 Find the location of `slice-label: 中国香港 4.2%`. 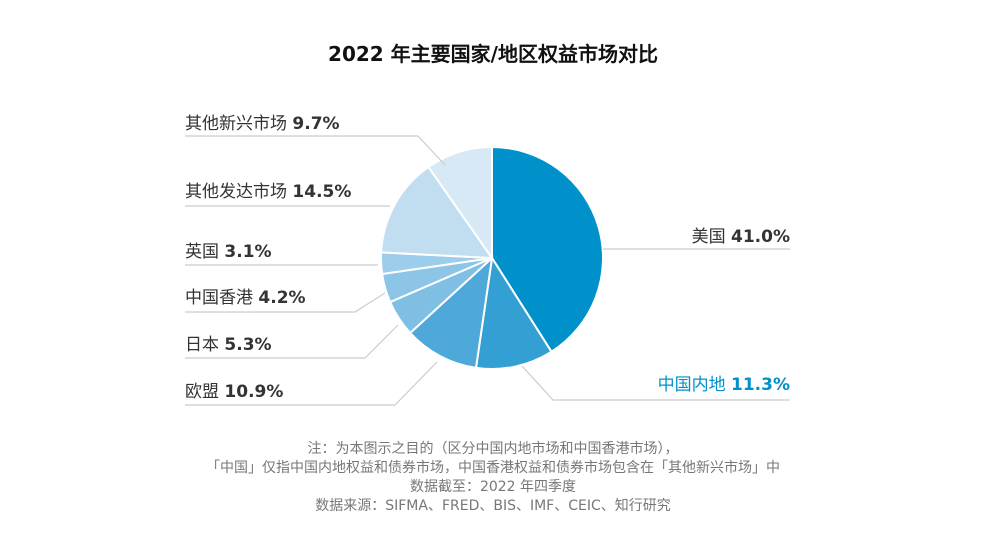

slice-label: 中国香港 4.2% is located at coordinates (245, 298).